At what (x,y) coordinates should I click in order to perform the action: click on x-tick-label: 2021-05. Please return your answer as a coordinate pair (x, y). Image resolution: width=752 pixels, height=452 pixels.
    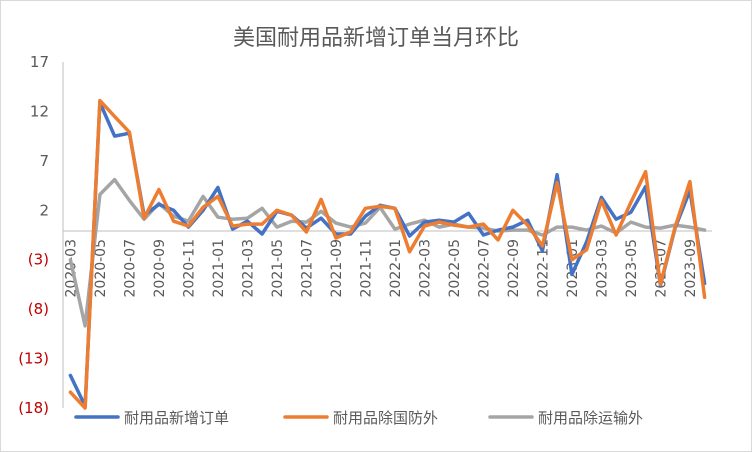
    Looking at the image, I should click on (278, 268).